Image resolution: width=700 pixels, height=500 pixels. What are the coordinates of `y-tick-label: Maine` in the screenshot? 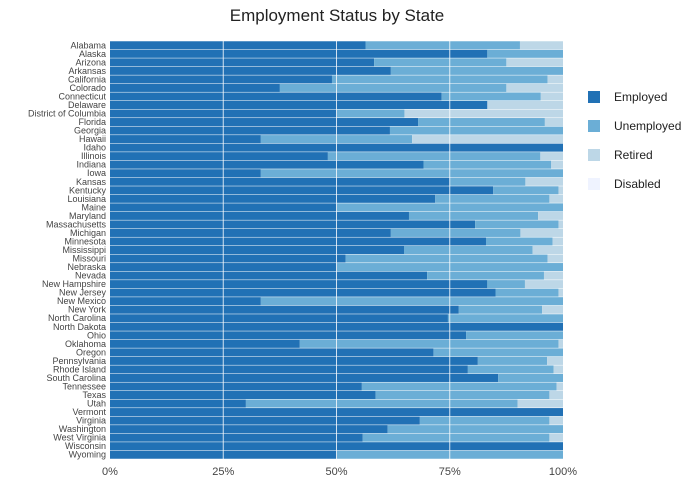 It's located at (93, 207).